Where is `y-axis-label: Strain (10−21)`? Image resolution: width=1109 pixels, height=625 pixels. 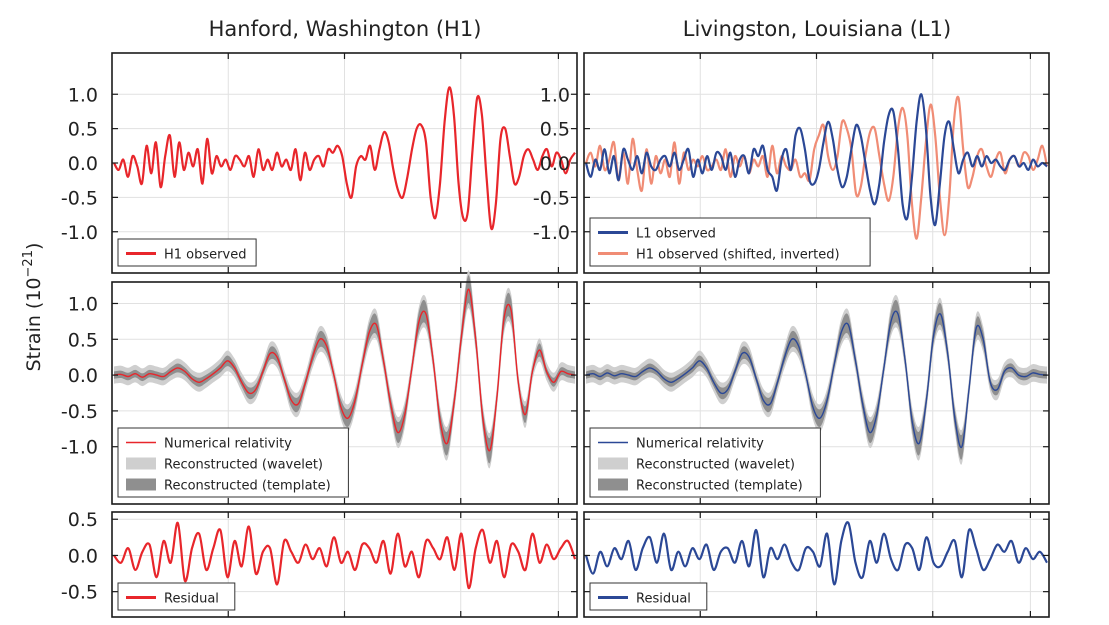
y-axis-label: Strain (10−21) is located at coordinates (33, 307).